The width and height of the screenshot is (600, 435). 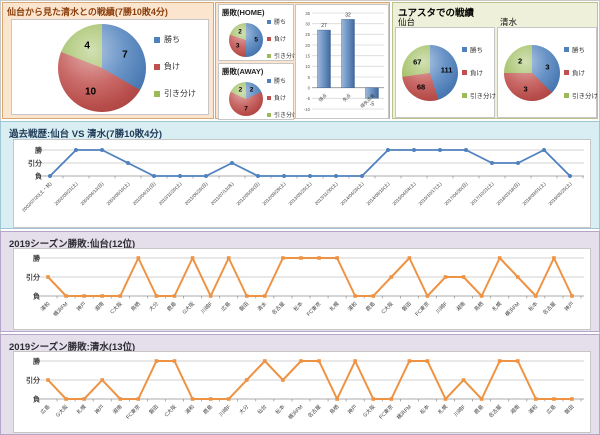 What do you see at coordinates (307, 55) in the screenshot?
I see `y-tick-label: 15` at bounding box center [307, 55].